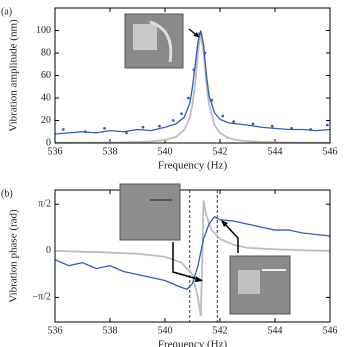 Image resolution: width=344 pixels, height=347 pixels. Describe the element at coordinates (6, 11) in the screenshot. I see `panel-label: (a)` at that location.